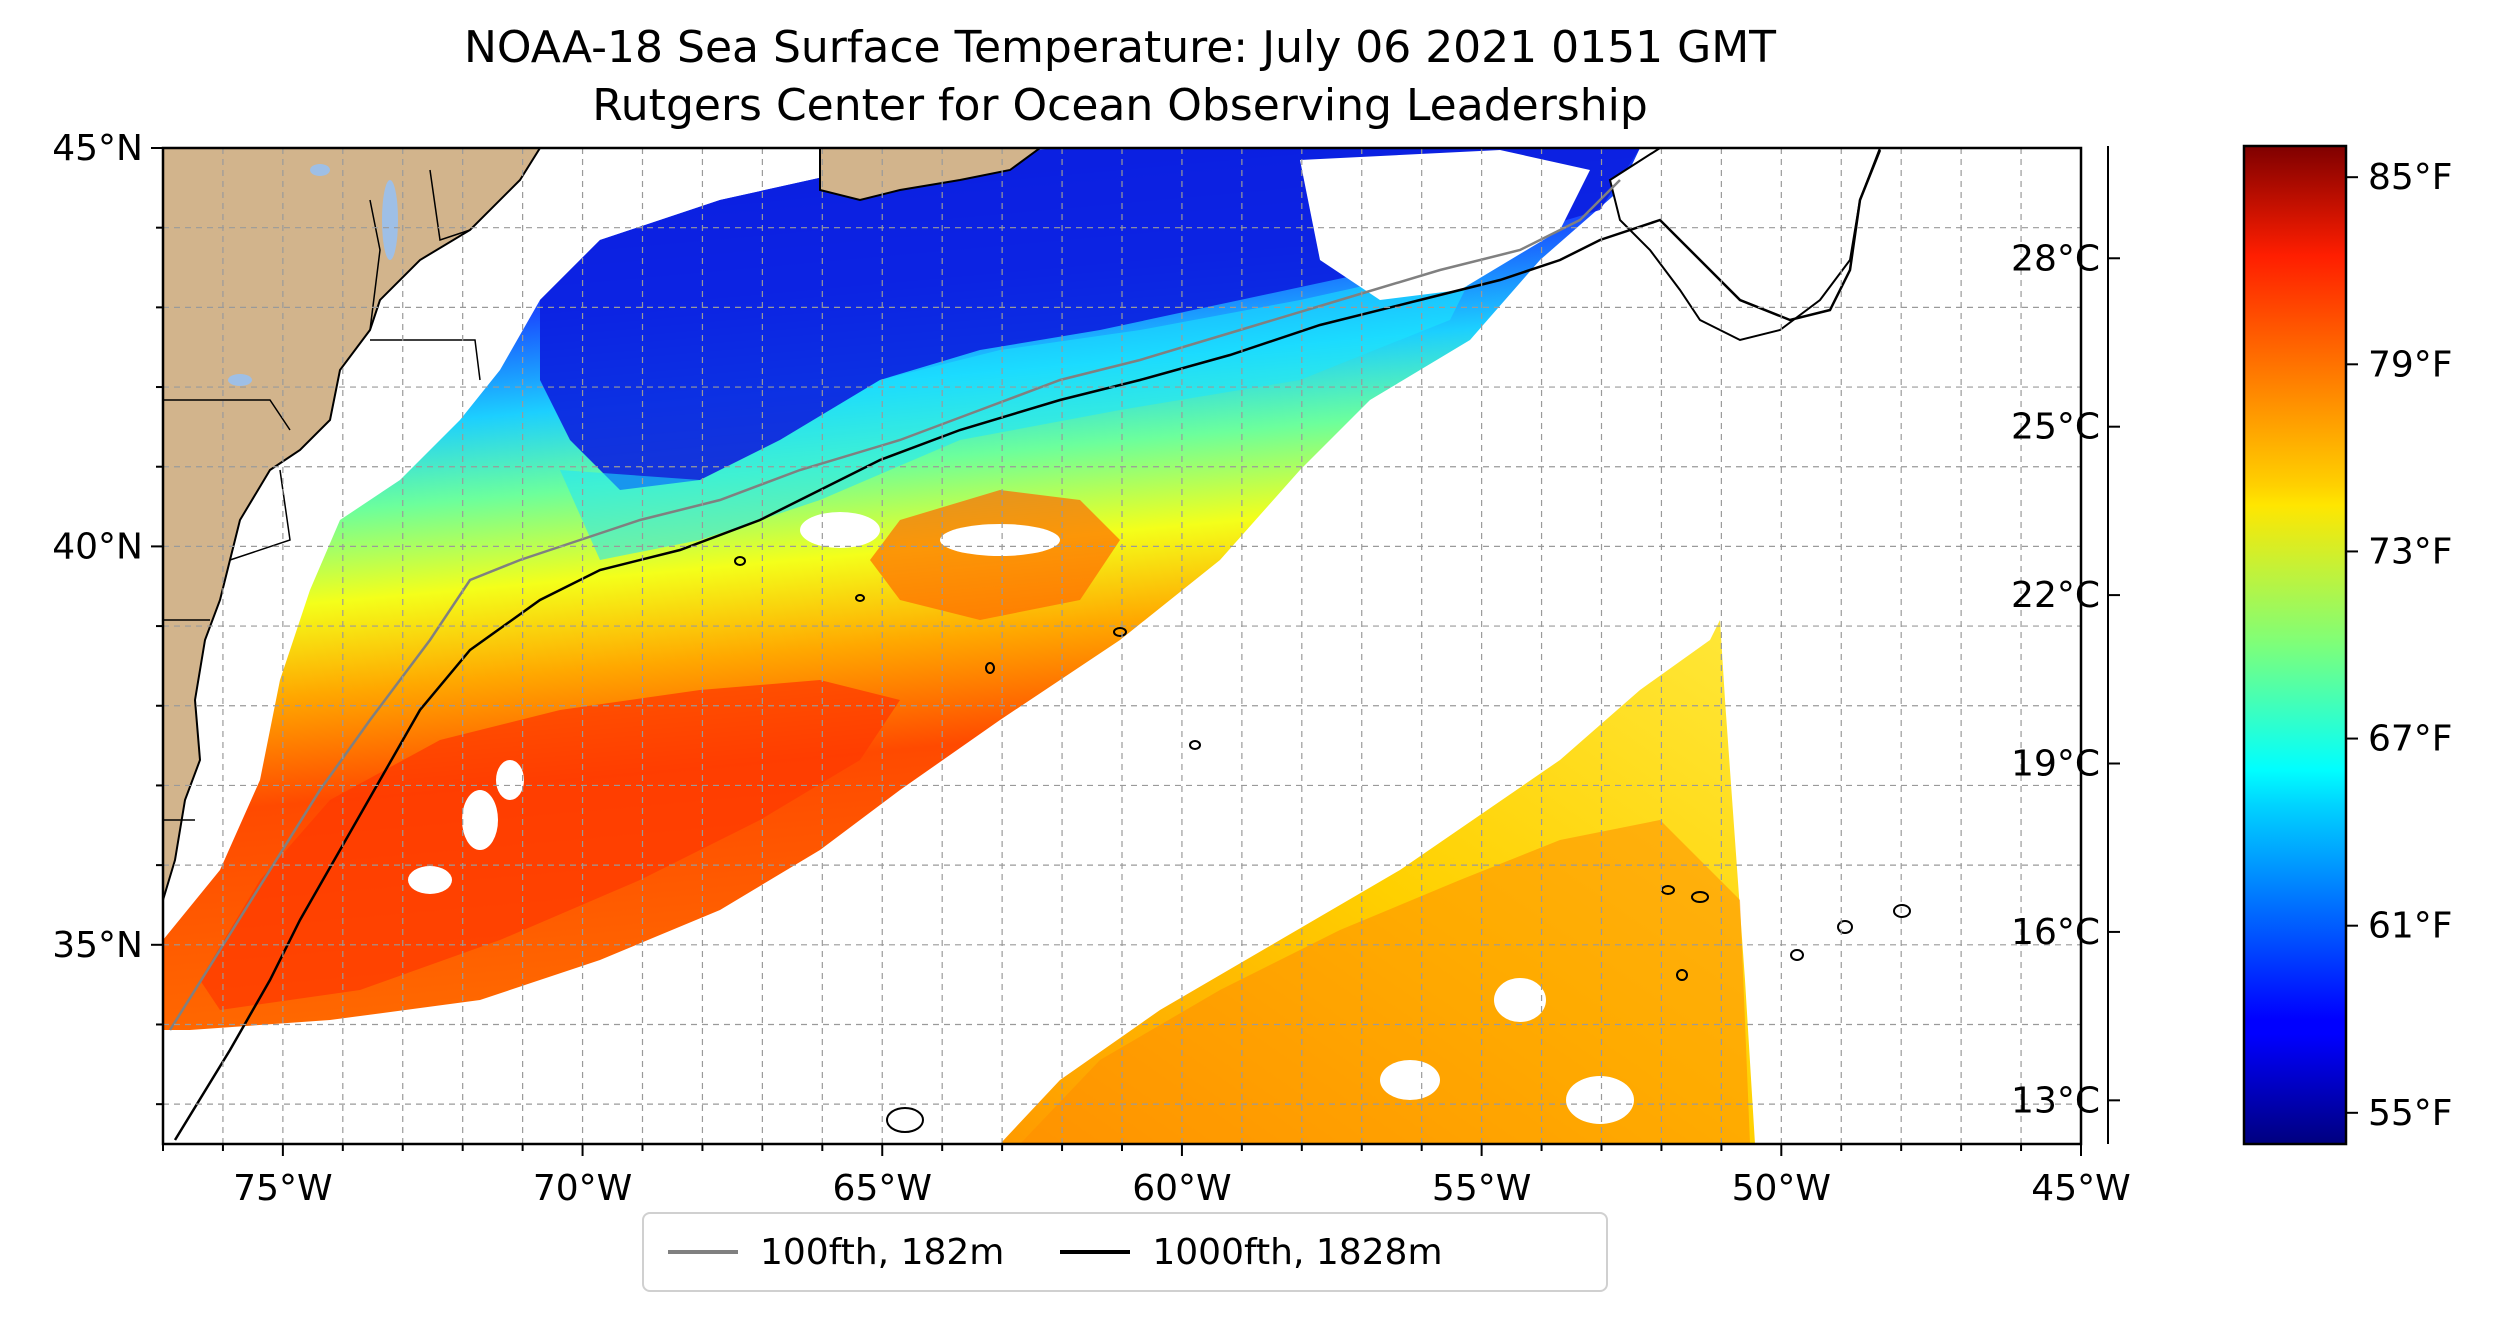 Image resolution: width=2502 pixels, height=1318 pixels. What do you see at coordinates (882, 1252) in the screenshot?
I see `legend-label-100fth: 100fth, 182m` at bounding box center [882, 1252].